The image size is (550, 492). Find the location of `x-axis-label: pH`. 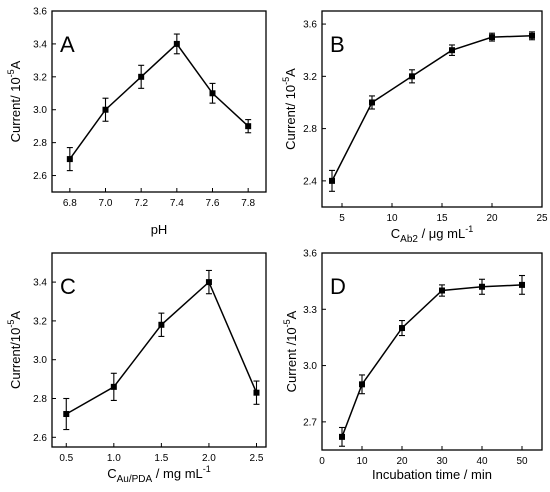

x-axis-label: pH is located at coordinates (159, 229).